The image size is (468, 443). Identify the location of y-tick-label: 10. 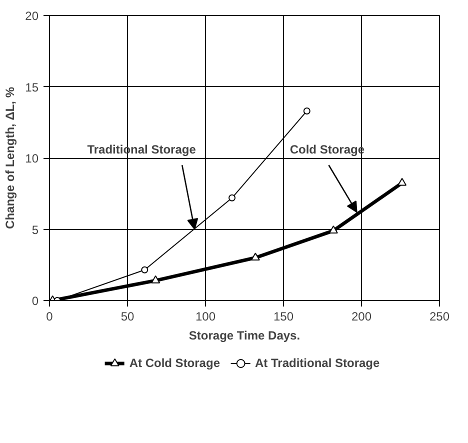
(32, 159).